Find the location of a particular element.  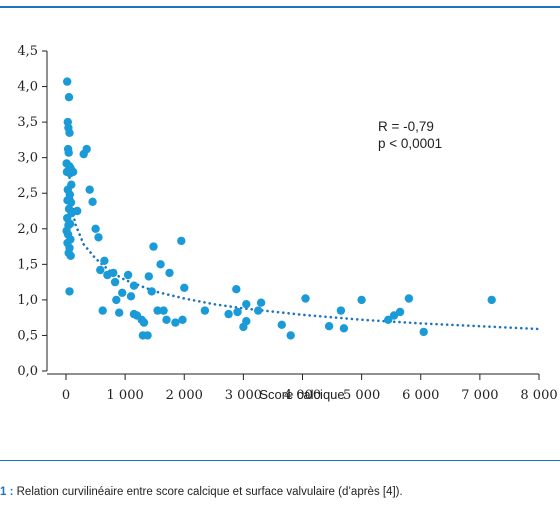

y-tick-label: 3,0 is located at coordinates (27, 158).